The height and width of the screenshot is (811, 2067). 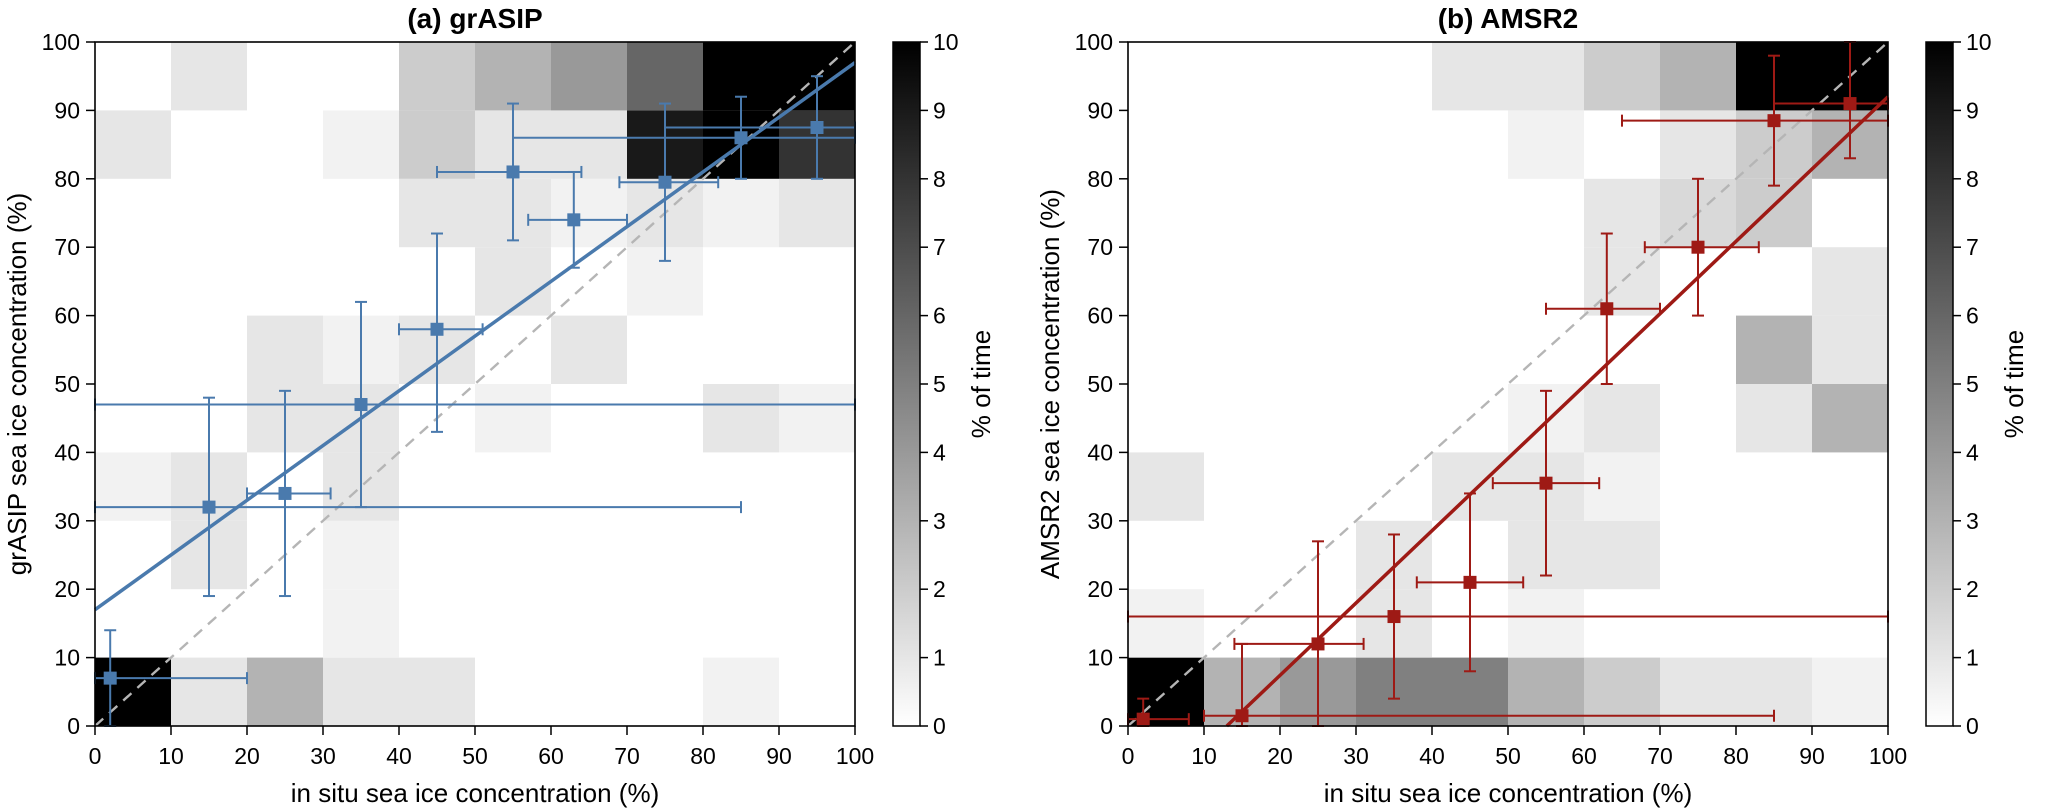 What do you see at coordinates (475, 793) in the screenshot?
I see `x-axis-label: in situ sea ice concentration (%)` at bounding box center [475, 793].